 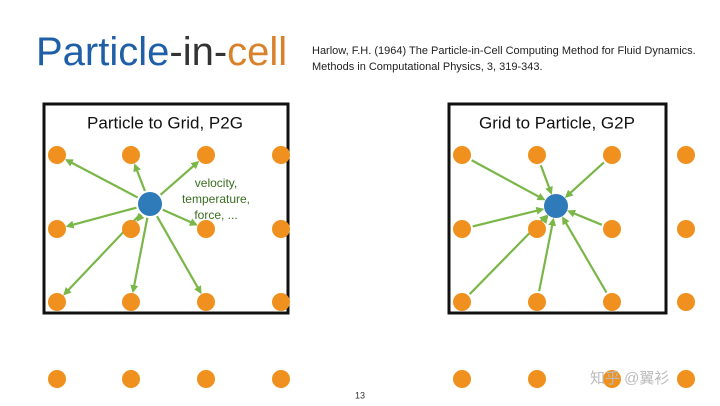 I want to click on title-part: cell, so click(x=257, y=52).